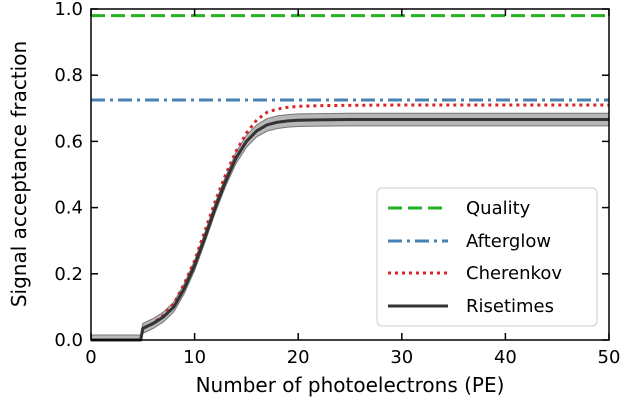  What do you see at coordinates (19, 174) in the screenshot?
I see `y-axis-label: Signal acceptance fraction` at bounding box center [19, 174].